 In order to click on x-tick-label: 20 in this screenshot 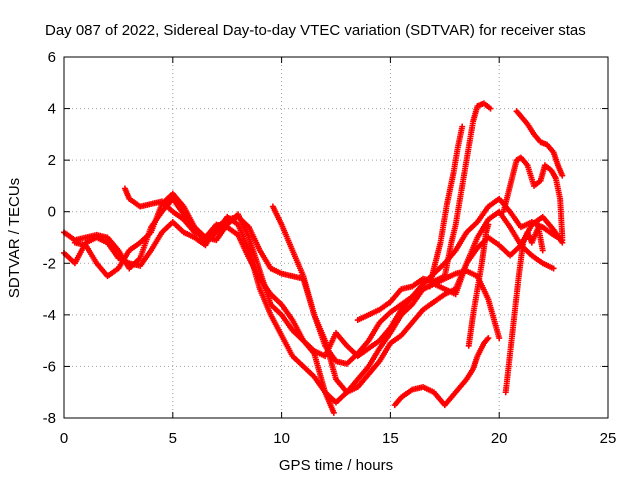, I will do `click(499, 438)`.